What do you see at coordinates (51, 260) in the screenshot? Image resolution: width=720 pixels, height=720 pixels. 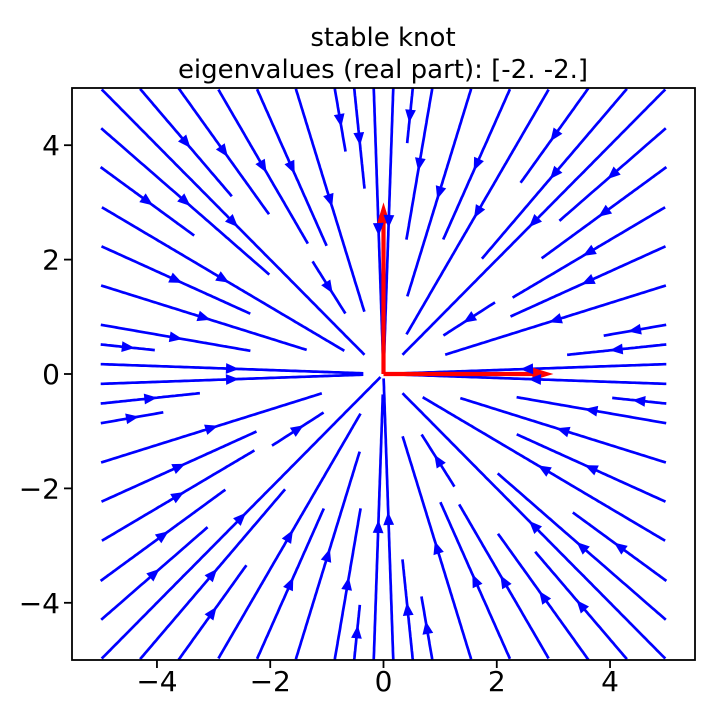 I see `y-tick-label: 2` at bounding box center [51, 260].